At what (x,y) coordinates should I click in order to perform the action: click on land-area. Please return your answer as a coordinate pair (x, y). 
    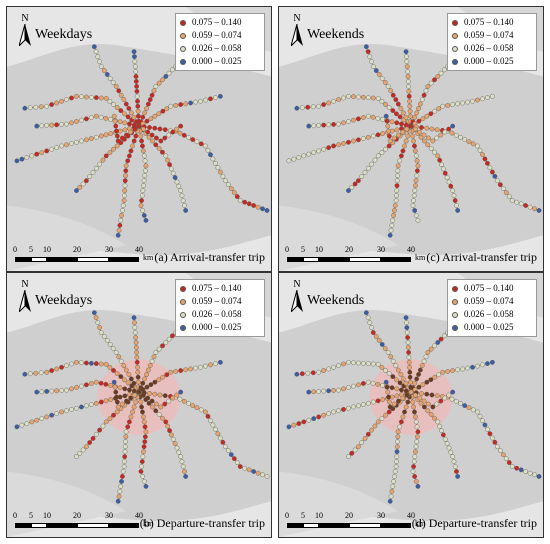
    Looking at the image, I should click on (339, 504).